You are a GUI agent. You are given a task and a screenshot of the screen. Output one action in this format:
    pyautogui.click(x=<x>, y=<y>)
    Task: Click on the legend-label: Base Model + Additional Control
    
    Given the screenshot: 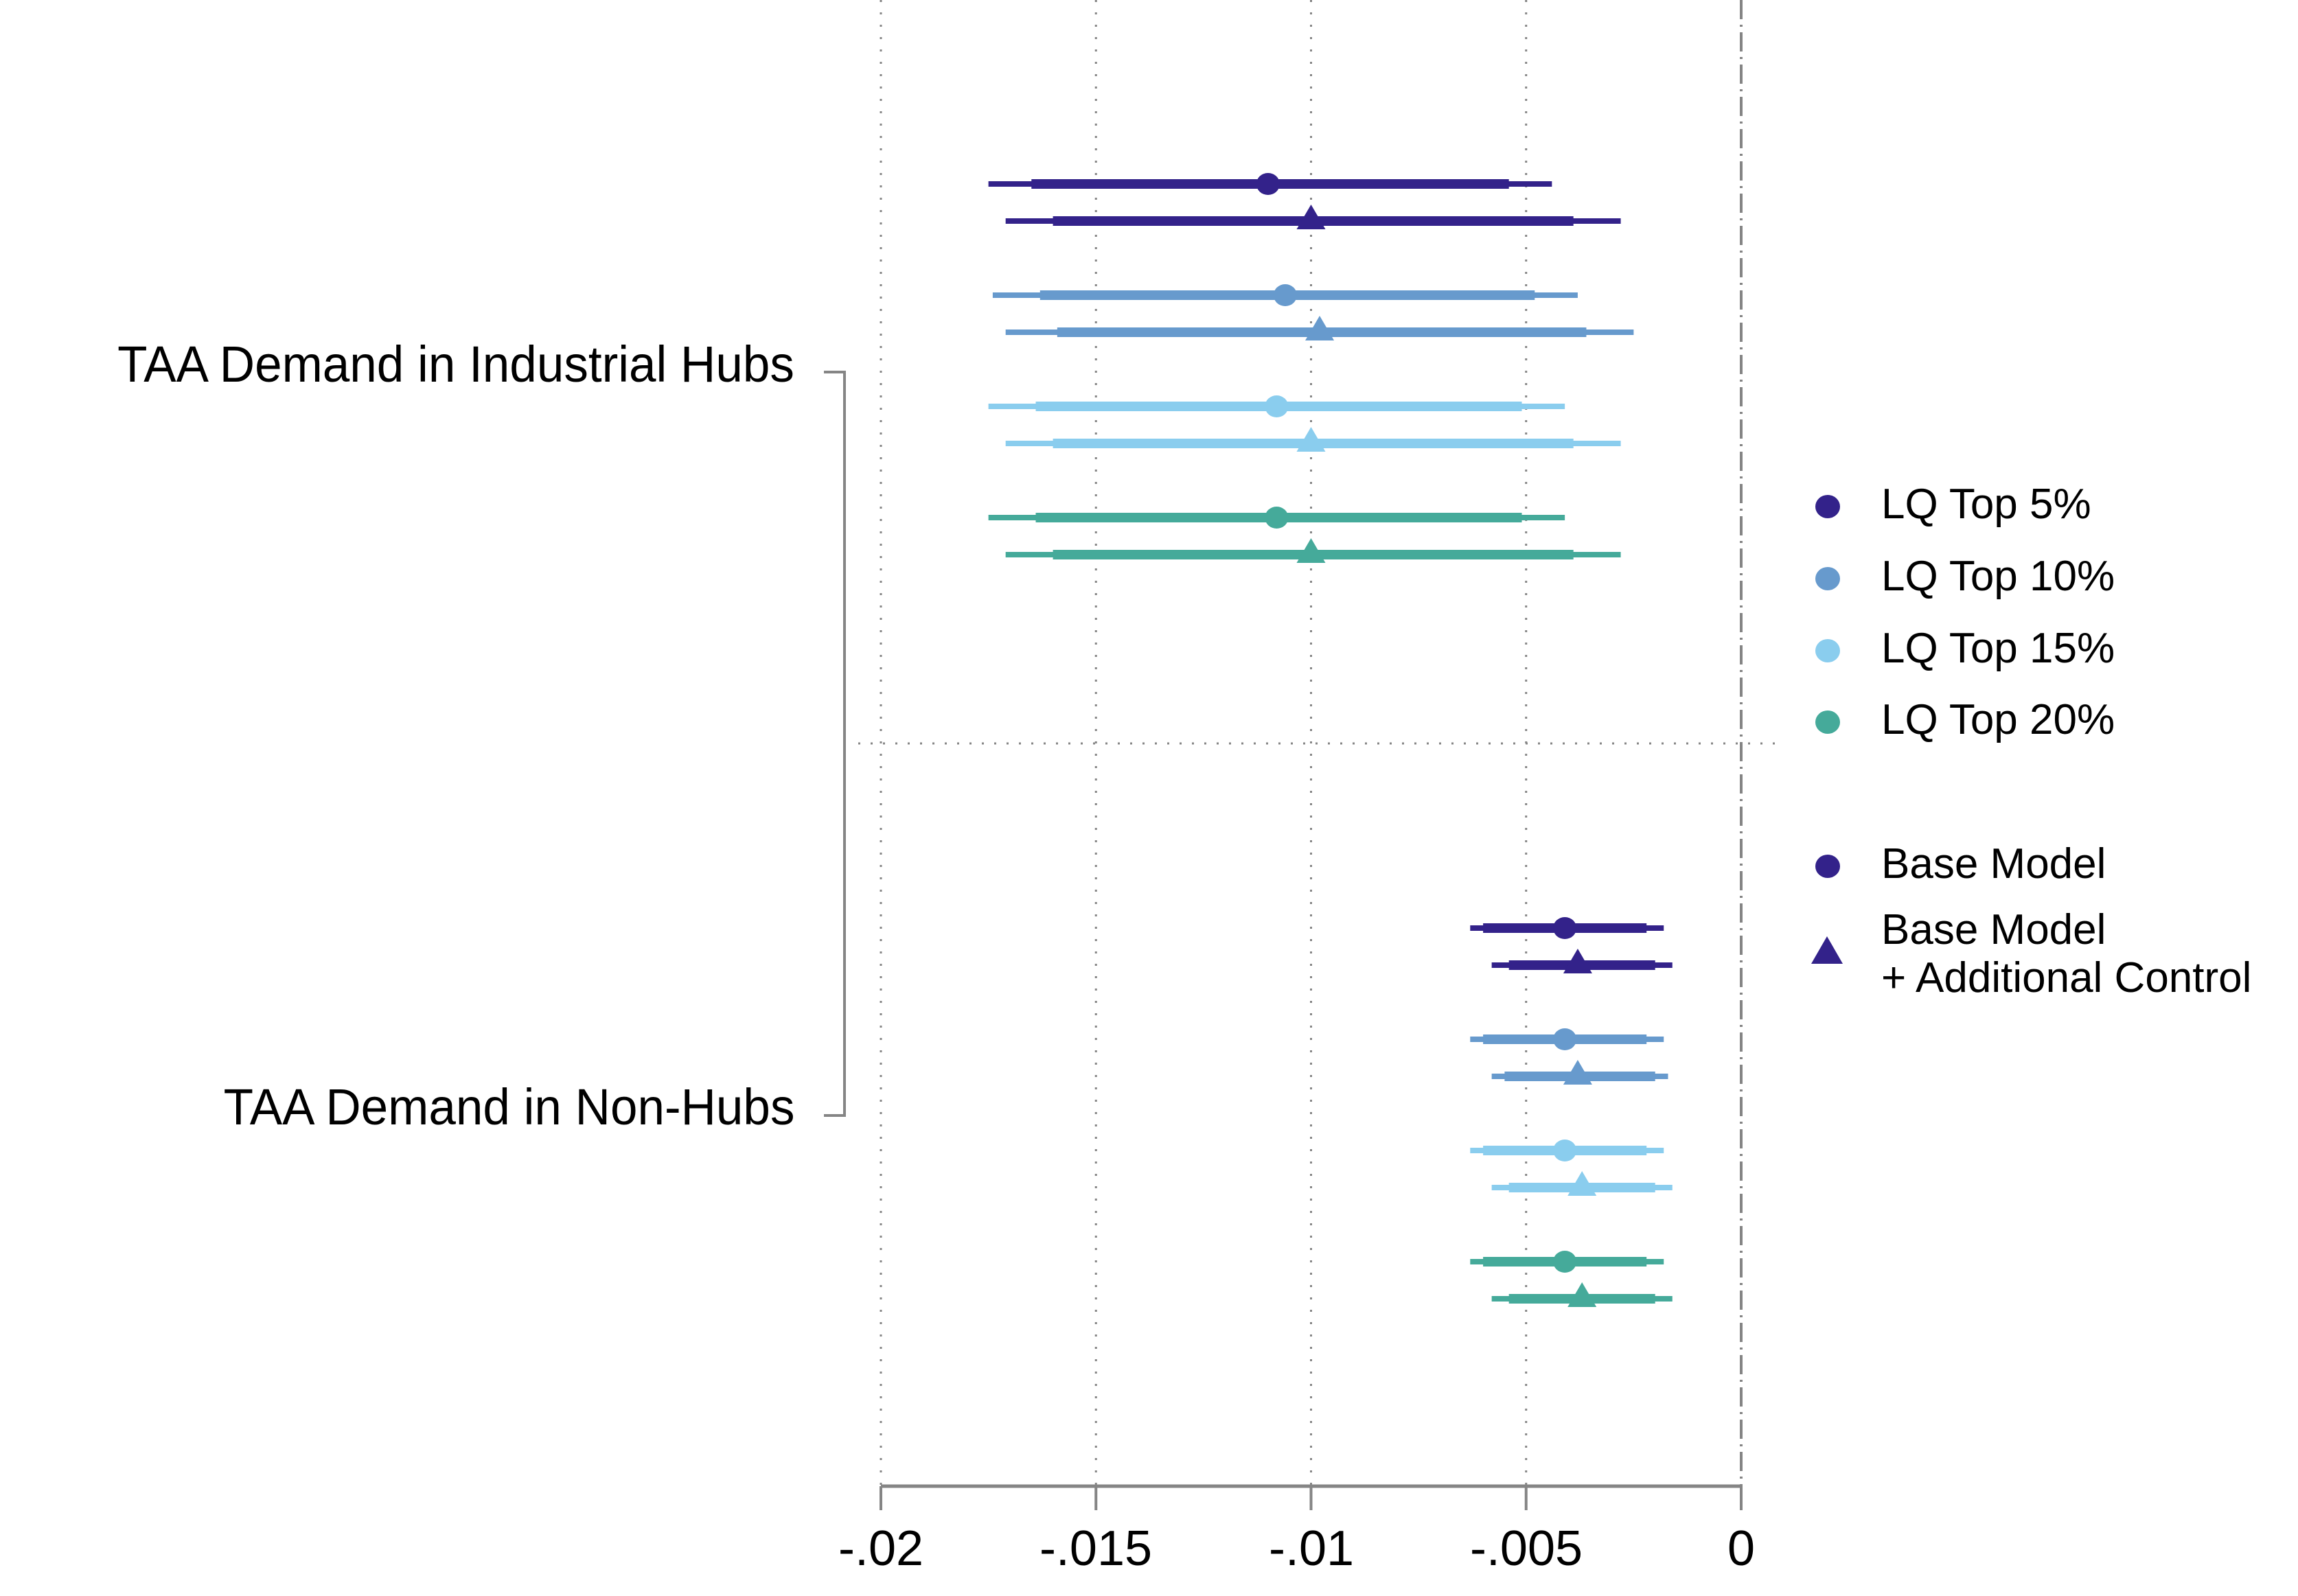 What is the action you would take?
    pyautogui.click(x=2066, y=954)
    